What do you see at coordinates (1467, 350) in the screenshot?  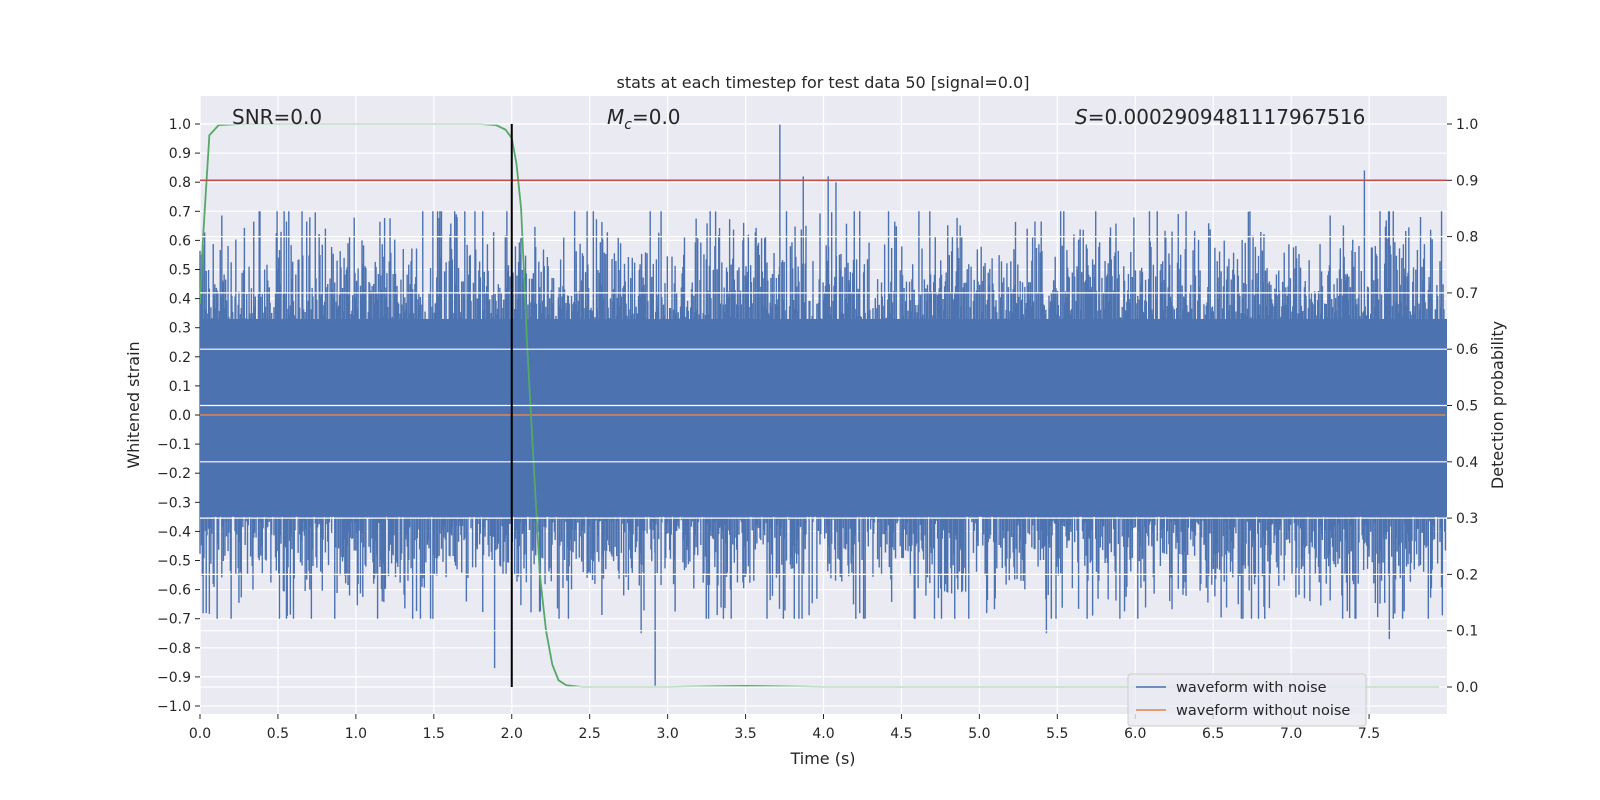 I see `y-right-tick-label: 0.6` at bounding box center [1467, 350].